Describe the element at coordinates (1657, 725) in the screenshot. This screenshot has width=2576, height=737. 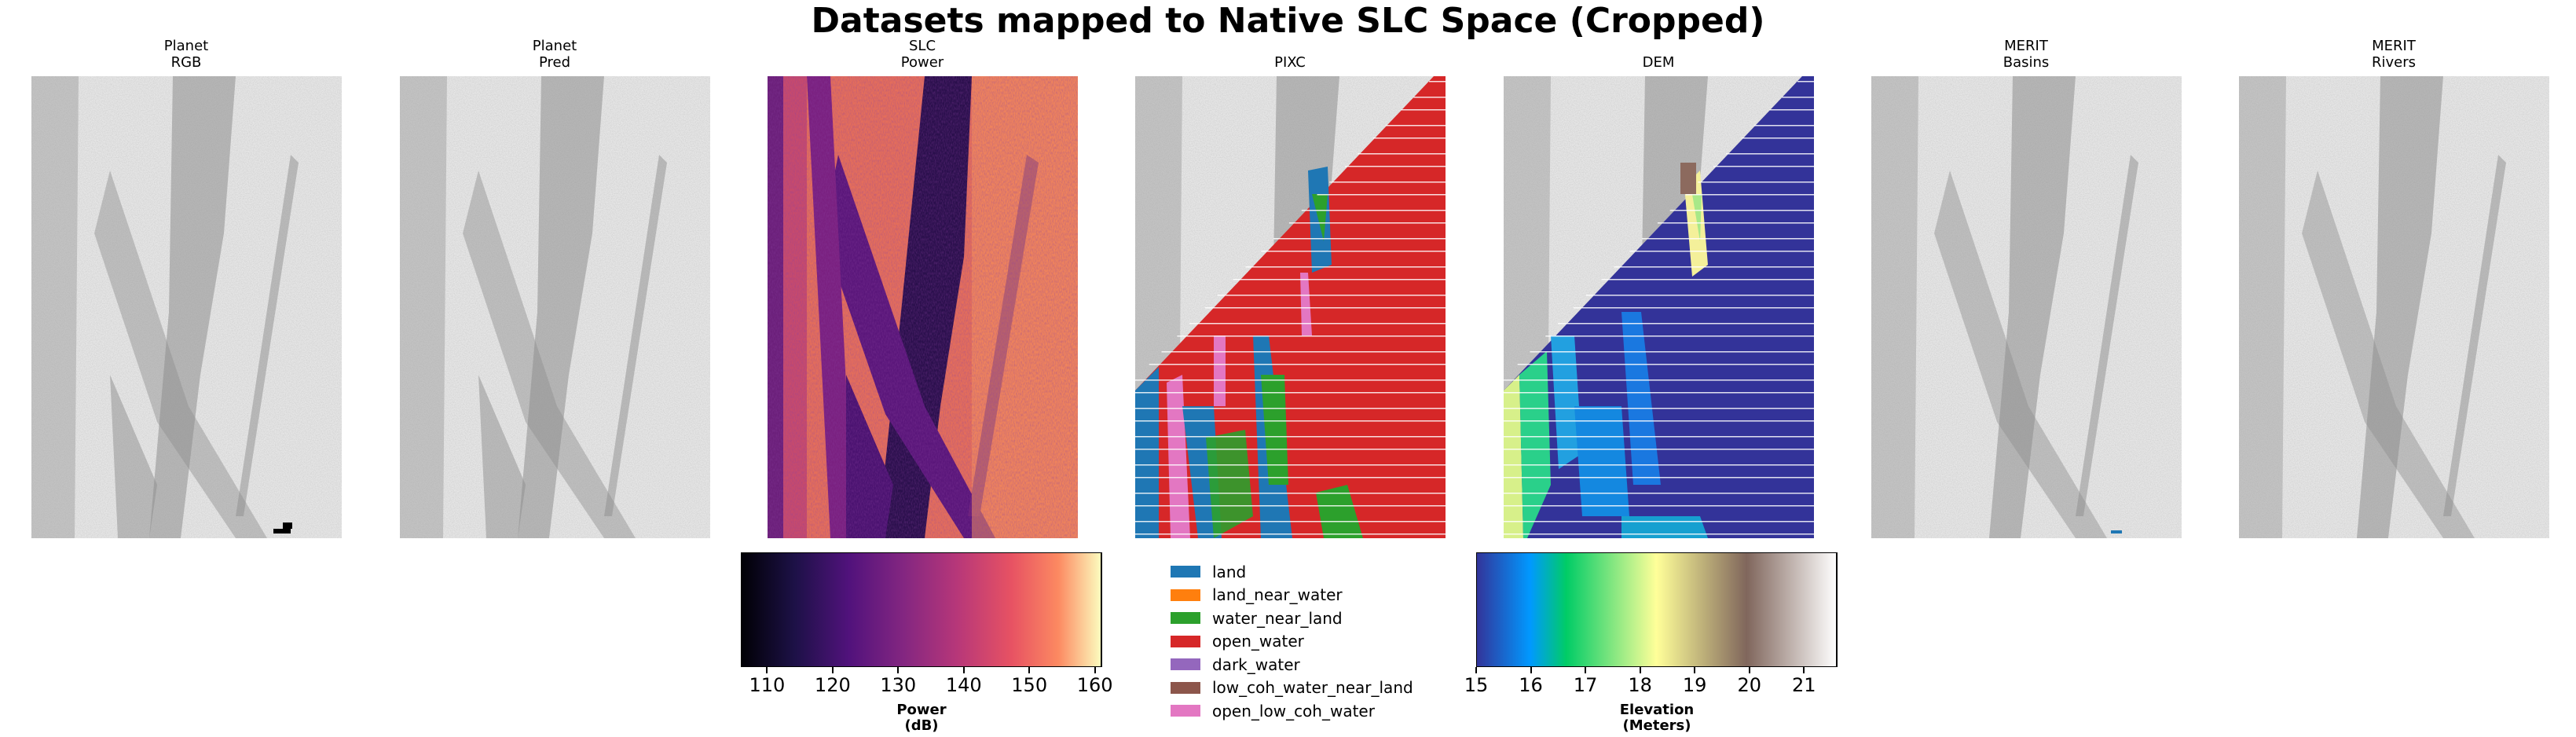
I see `elevation-colorbar-label-2: (Meters)` at that location.